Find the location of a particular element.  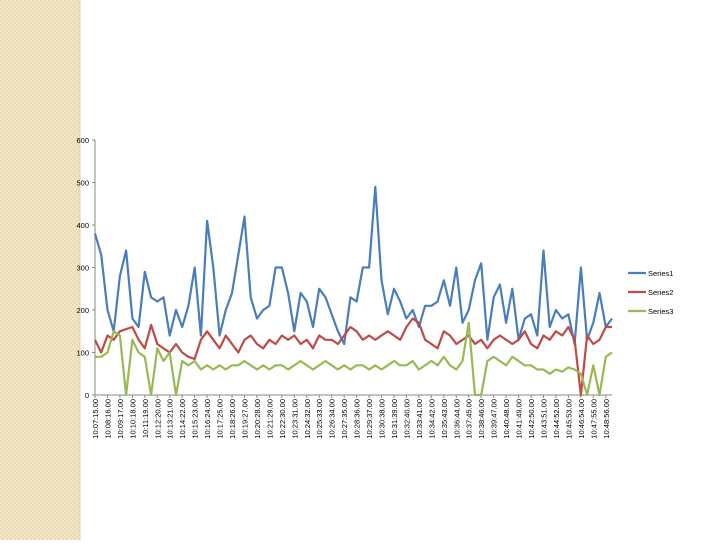

x-tick-label: 10:27:35.00 is located at coordinates (344, 419).